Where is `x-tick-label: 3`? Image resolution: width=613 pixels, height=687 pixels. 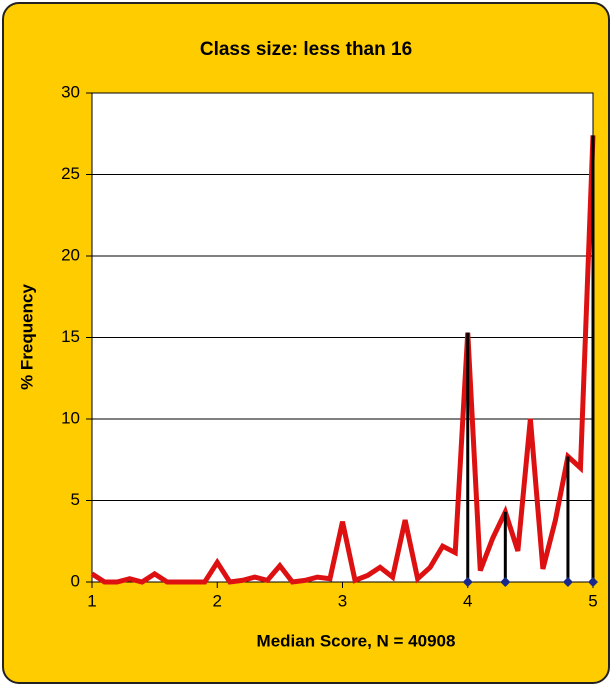 x-tick-label: 3 is located at coordinates (342, 600).